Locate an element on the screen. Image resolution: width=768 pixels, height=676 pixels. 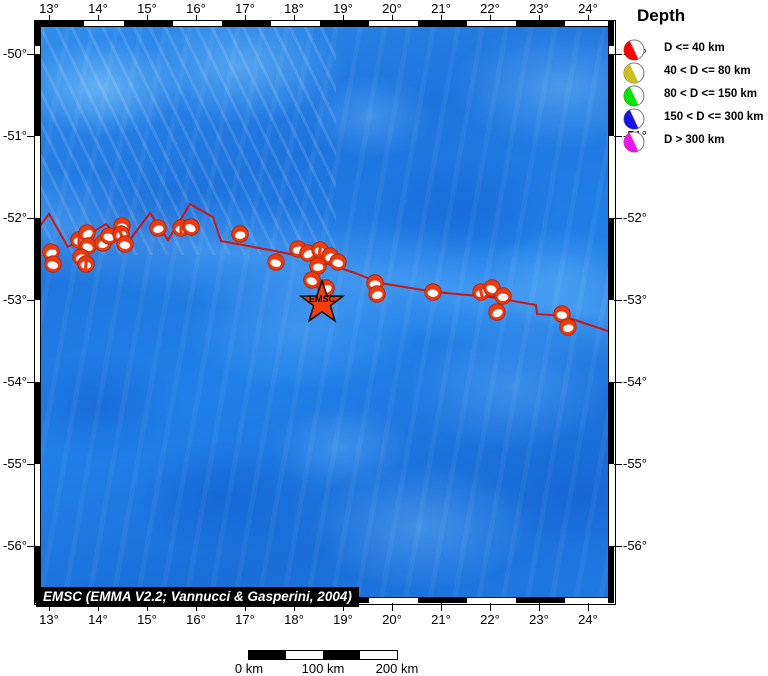
emsc-event-star is located at coordinates (322, 300).